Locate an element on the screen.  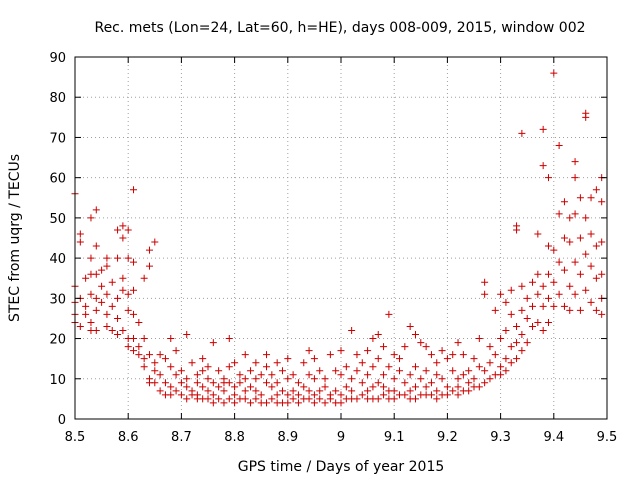
x-tick-label: 9 is located at coordinates (341, 437).